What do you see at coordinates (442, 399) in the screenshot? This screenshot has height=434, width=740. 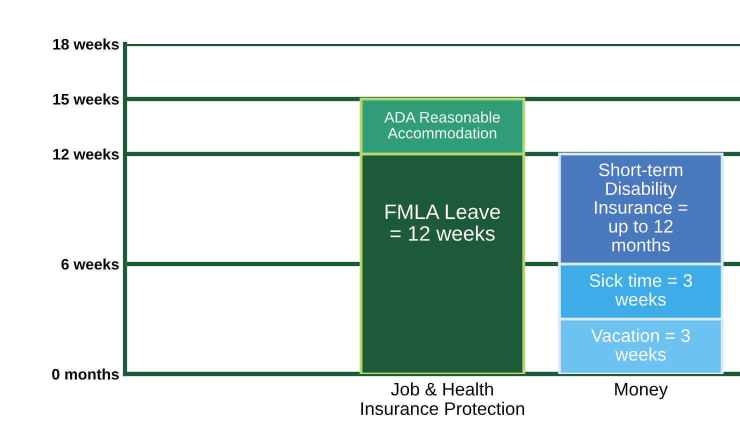 I see `x-tick-label: Job & Health Insurance Protection` at bounding box center [442, 399].